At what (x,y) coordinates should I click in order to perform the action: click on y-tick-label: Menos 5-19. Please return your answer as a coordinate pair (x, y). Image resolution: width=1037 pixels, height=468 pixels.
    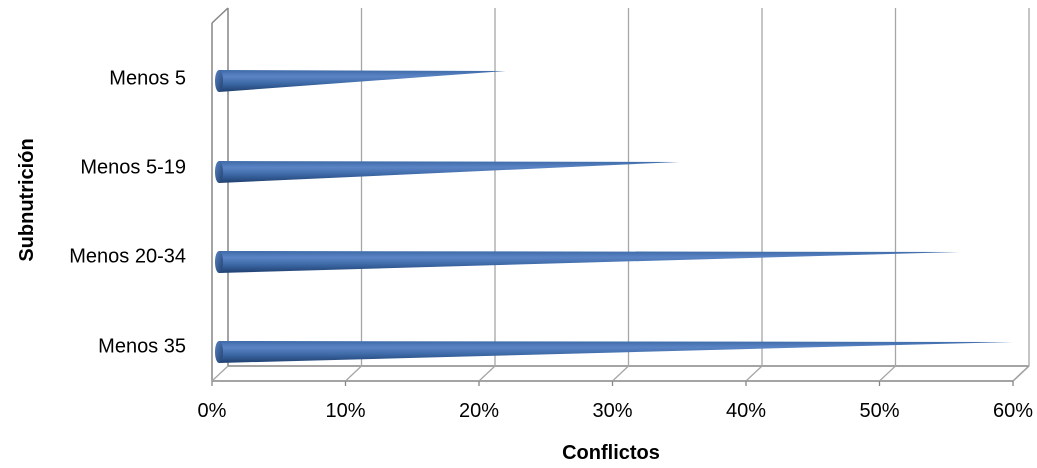
    Looking at the image, I should click on (133, 167).